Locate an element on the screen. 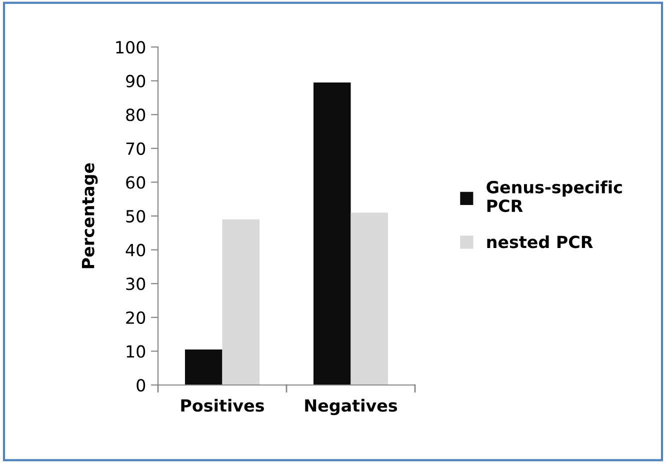 The height and width of the screenshot is (463, 666). y-tick-label: 80 is located at coordinates (136, 115).